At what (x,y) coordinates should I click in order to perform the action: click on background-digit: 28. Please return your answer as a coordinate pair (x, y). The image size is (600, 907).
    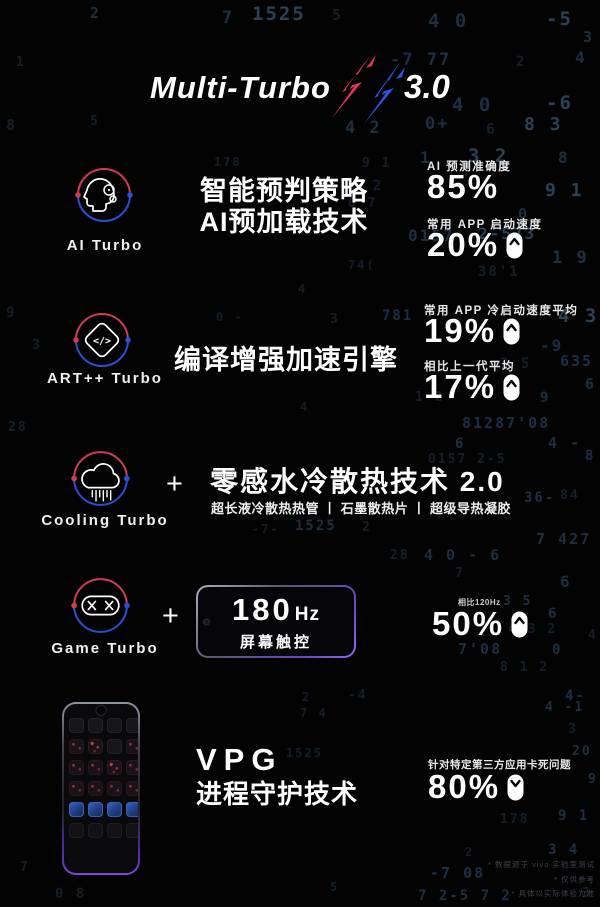
    Looking at the image, I should click on (400, 555).